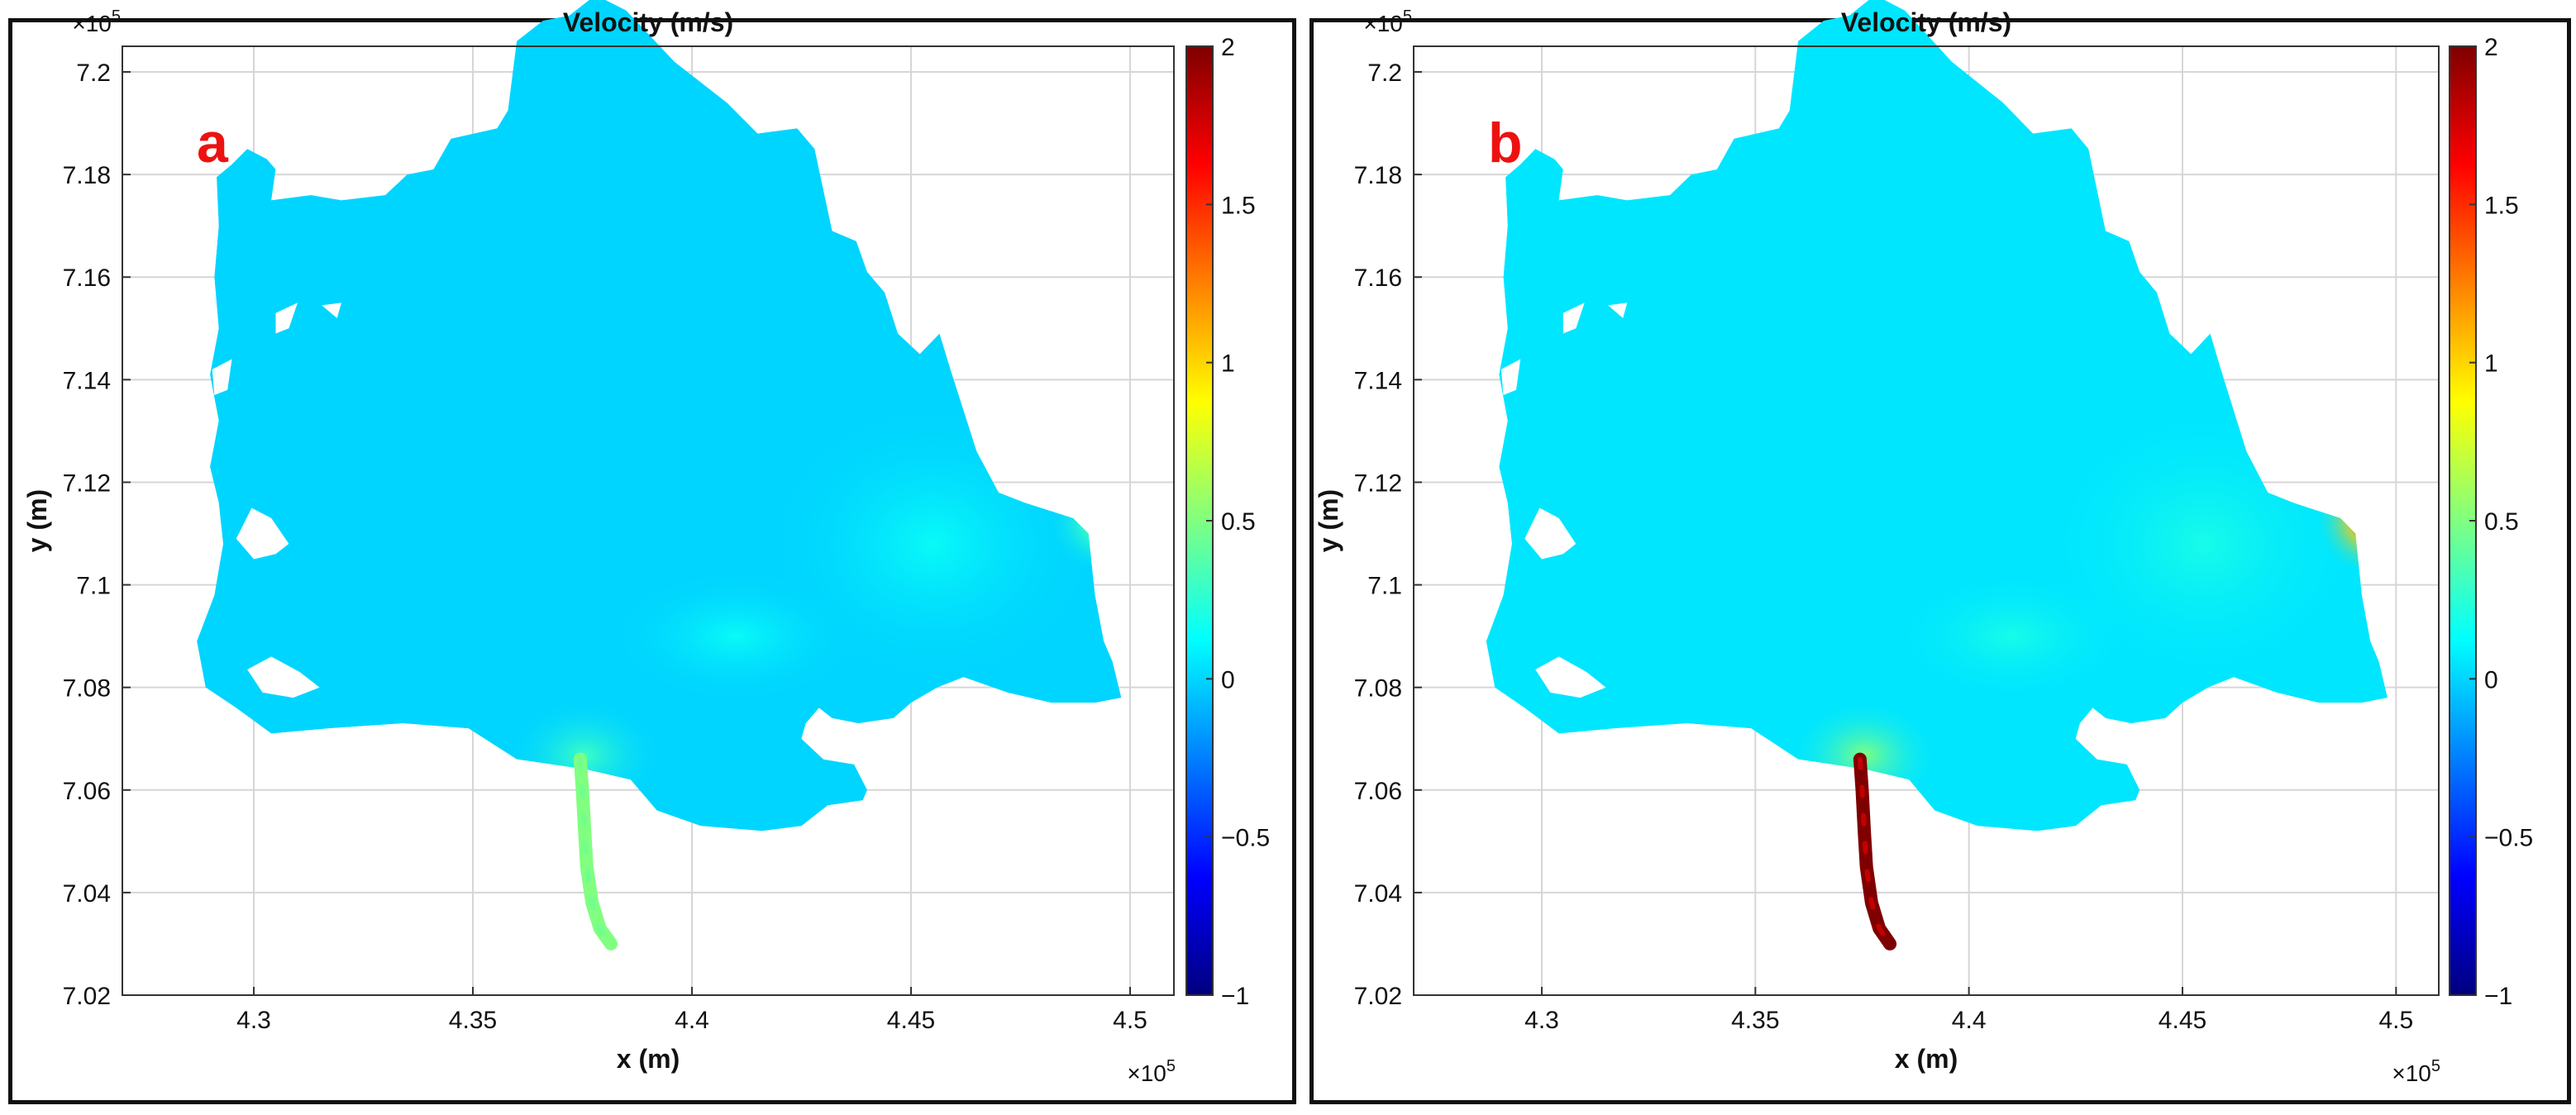 The image size is (2576, 1115). What do you see at coordinates (213, 143) in the screenshot?
I see `panel-label: a` at bounding box center [213, 143].